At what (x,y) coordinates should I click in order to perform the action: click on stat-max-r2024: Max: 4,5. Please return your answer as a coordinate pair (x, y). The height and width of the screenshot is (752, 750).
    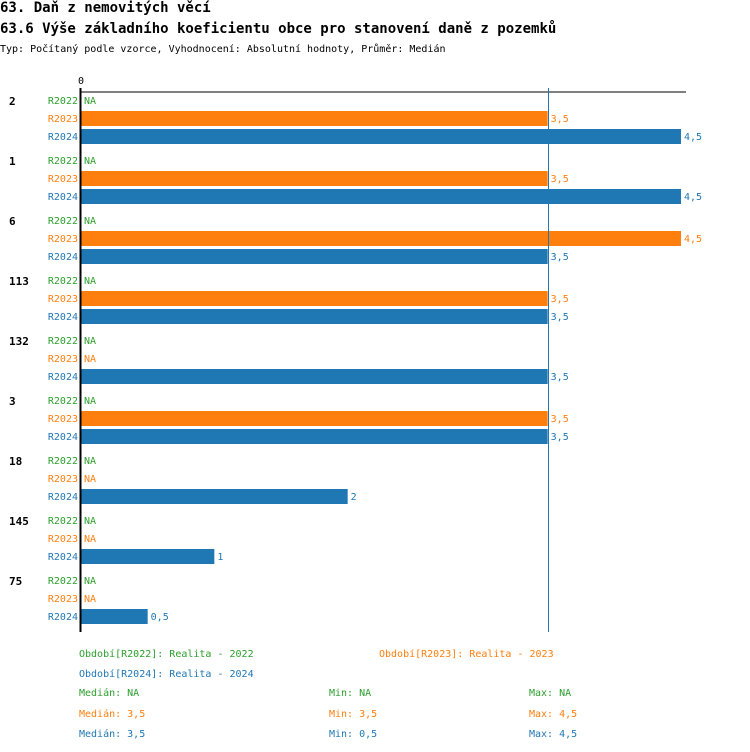
    Looking at the image, I should click on (553, 734).